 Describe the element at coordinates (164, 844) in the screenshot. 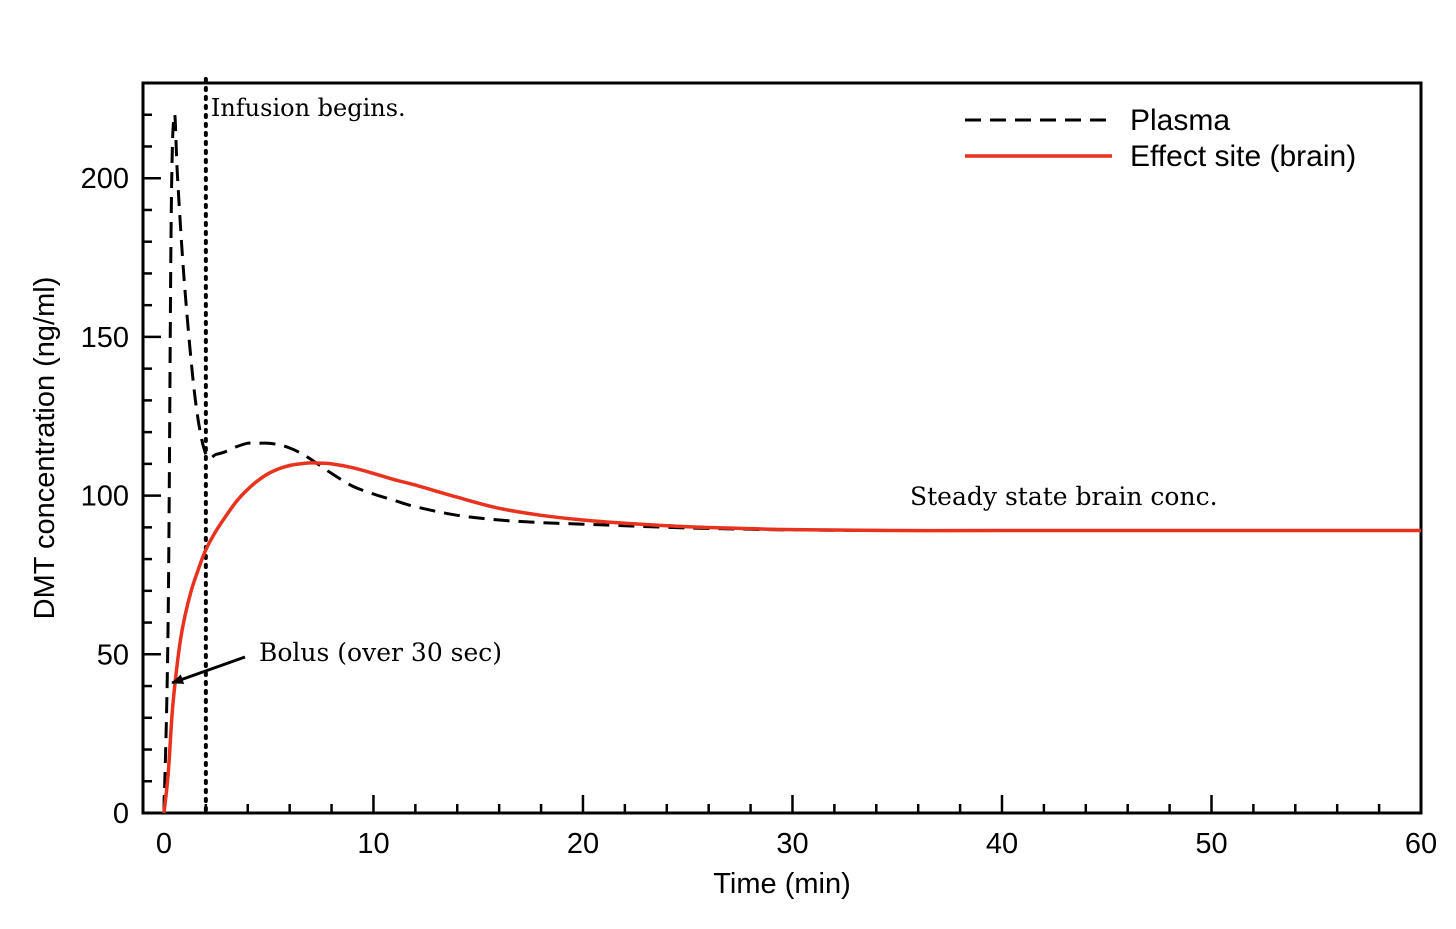

I see `x-tick-label: 0` at that location.